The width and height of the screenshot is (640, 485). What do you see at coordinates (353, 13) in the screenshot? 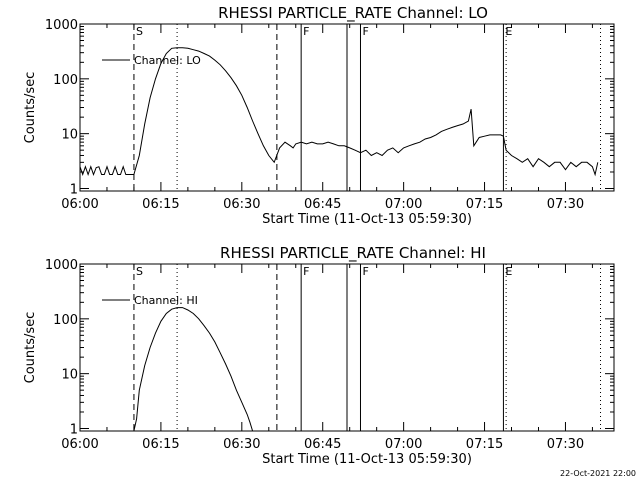
I see `chart-title: RHESSI PARTICLE_RATE Channel: LO` at bounding box center [353, 13].